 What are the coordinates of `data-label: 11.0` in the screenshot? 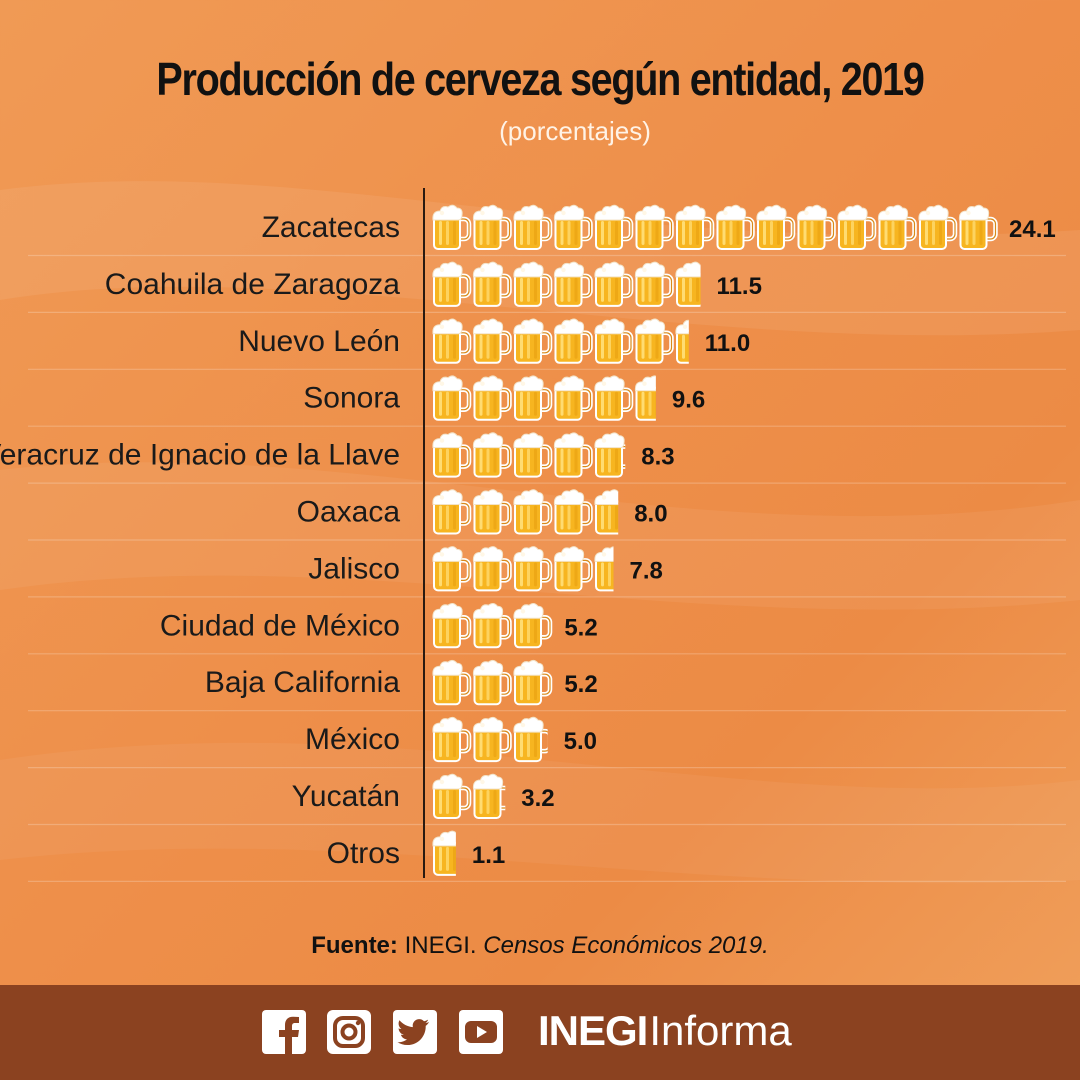 It's located at (727, 343).